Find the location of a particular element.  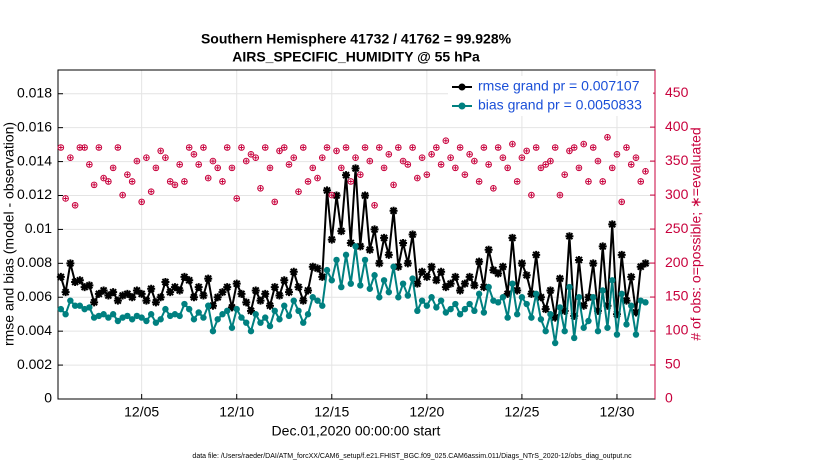

y2-tick-label: 300 is located at coordinates (677, 194).